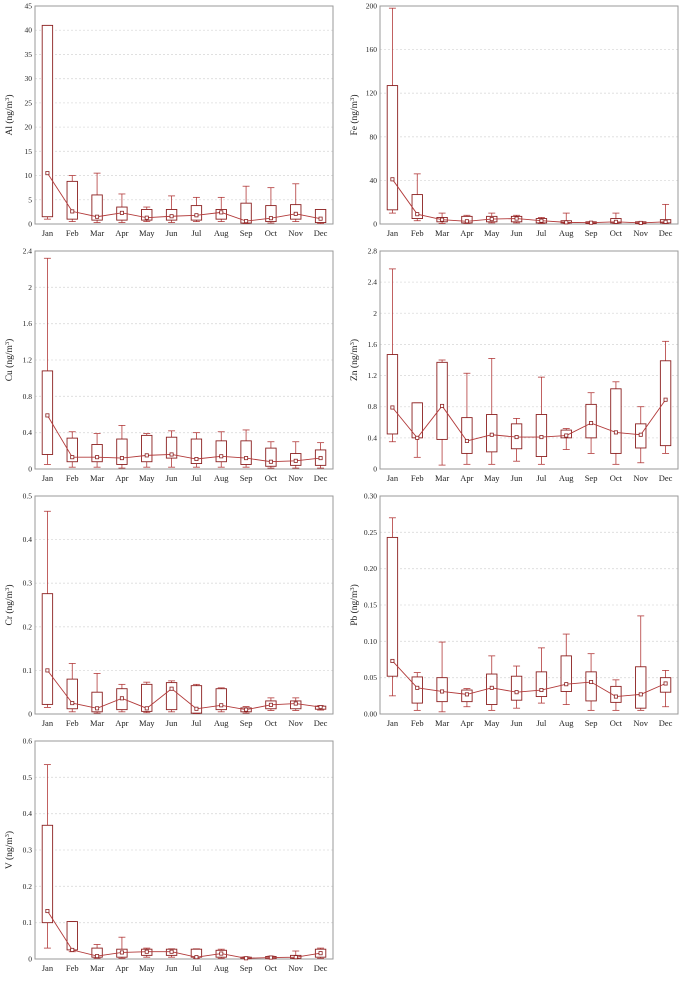  Describe the element at coordinates (28, 850) in the screenshot. I see `y-tick-label: 0.3` at that location.